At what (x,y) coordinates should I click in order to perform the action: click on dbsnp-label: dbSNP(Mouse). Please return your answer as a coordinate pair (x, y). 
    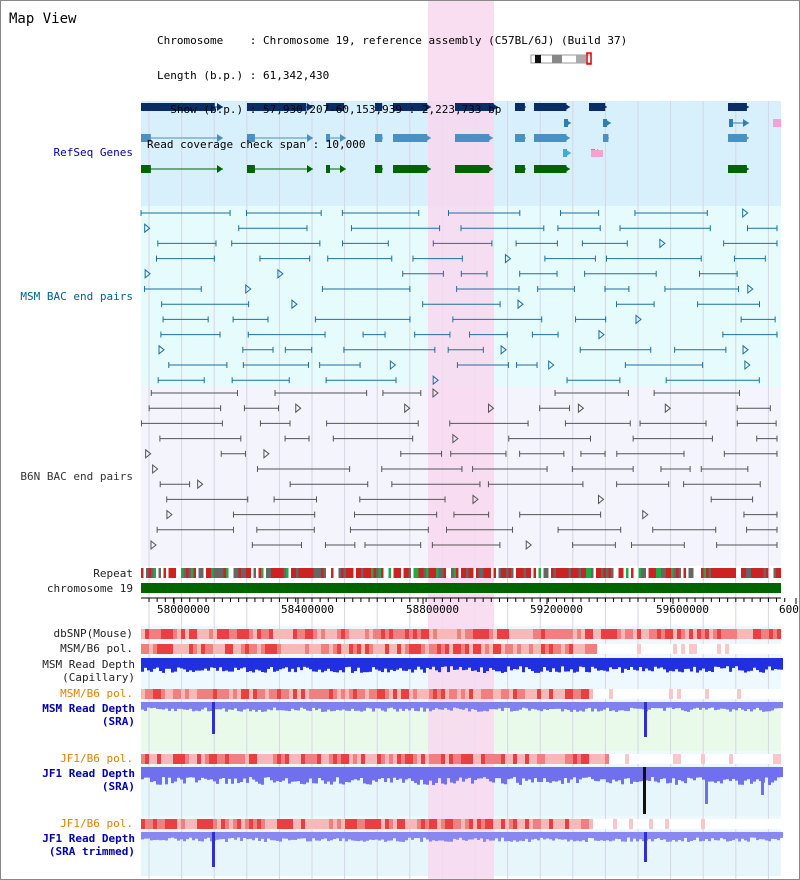
    Looking at the image, I should click on (93, 633).